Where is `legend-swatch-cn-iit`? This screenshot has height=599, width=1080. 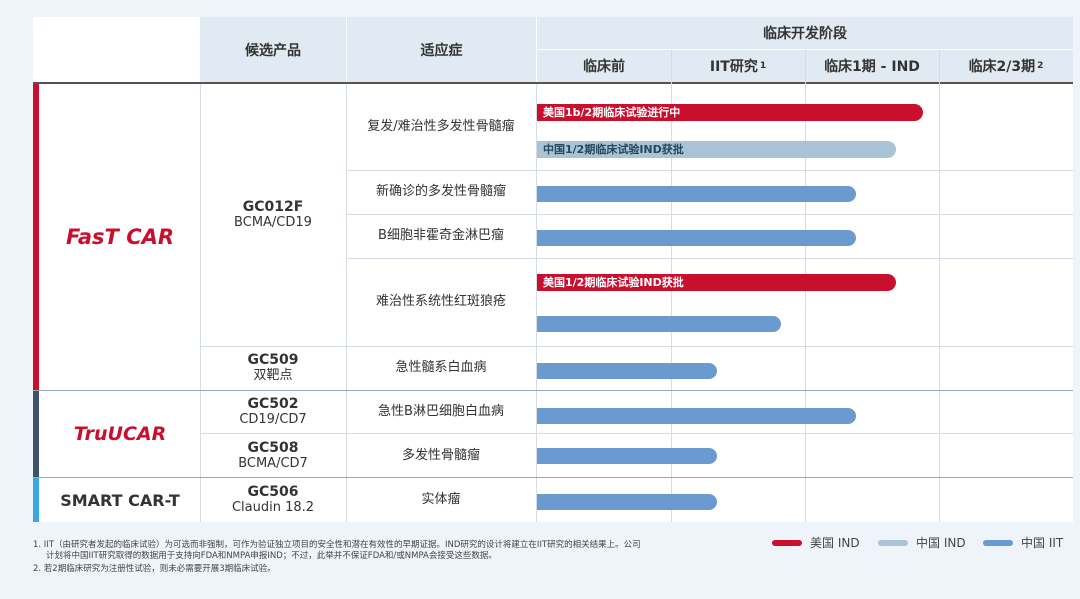
legend-swatch-cn-iit is located at coordinates (998, 542).